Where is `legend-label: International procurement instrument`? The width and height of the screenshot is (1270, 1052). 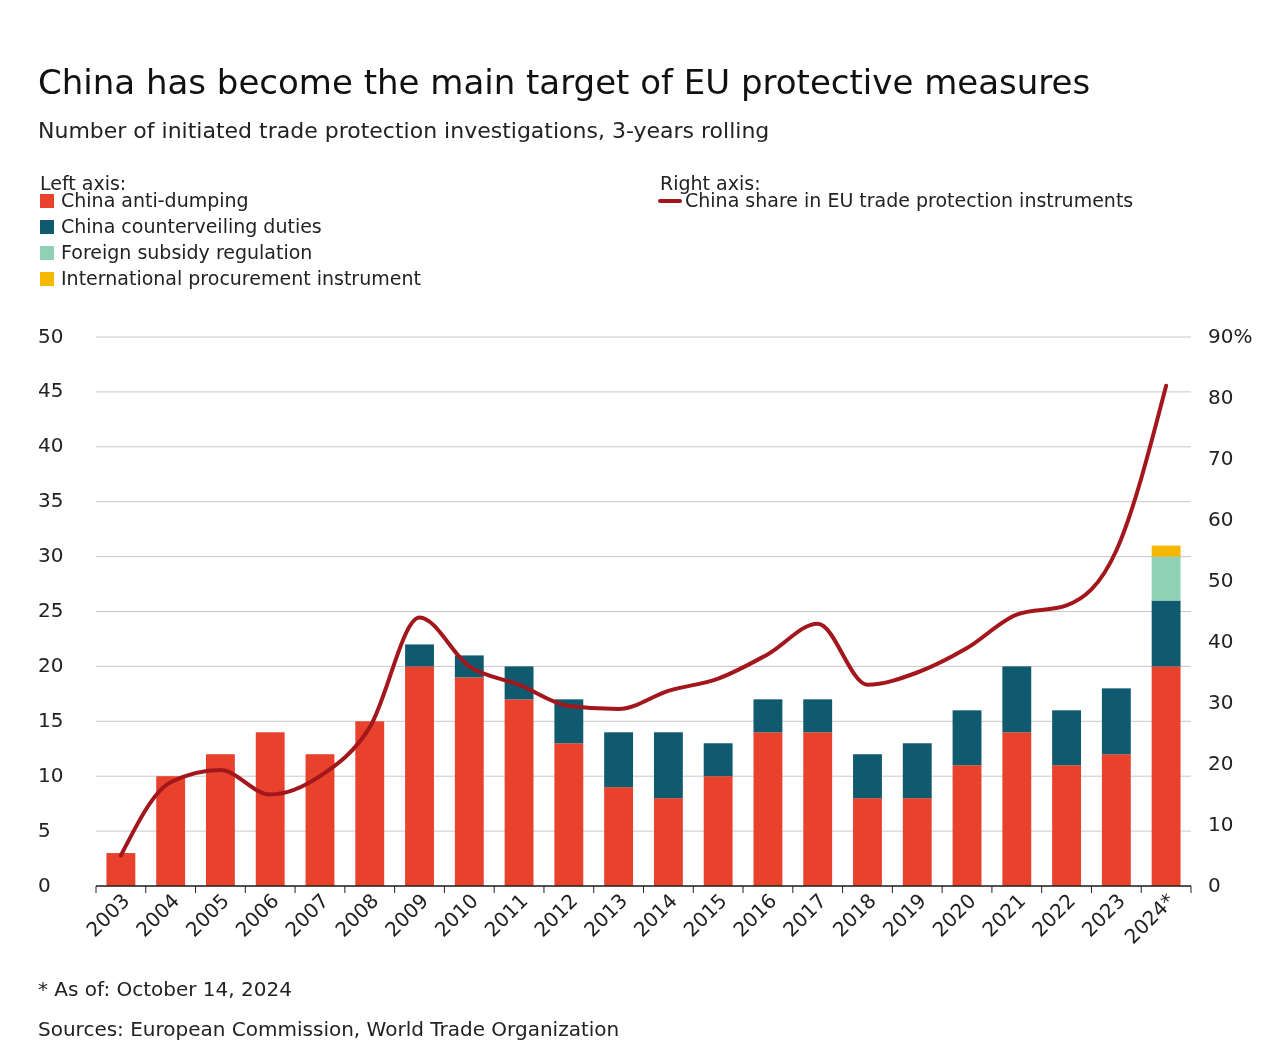 legend-label: International procurement instrument is located at coordinates (241, 277).